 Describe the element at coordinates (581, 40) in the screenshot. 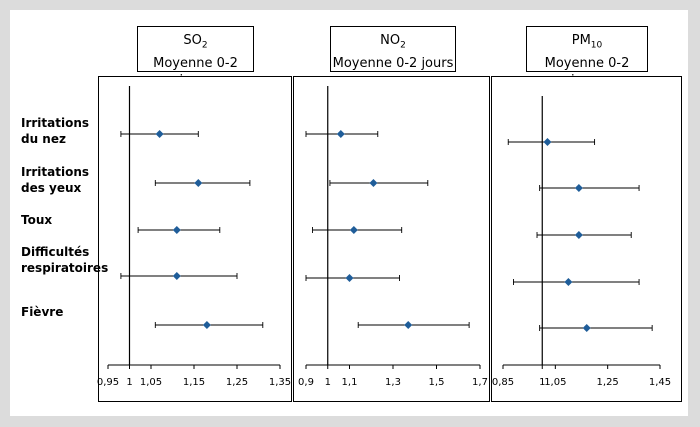

I see `header-pollutant: PM` at that location.